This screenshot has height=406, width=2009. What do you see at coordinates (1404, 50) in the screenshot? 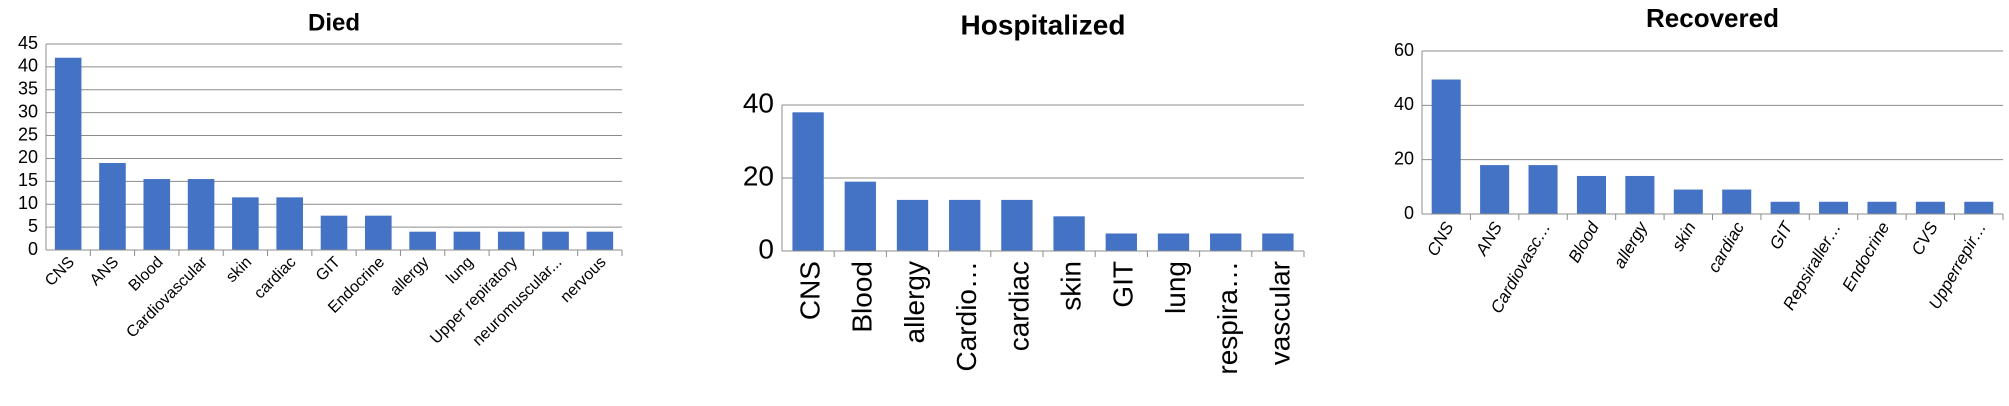
I see `y-tick-label: 60` at bounding box center [1404, 50].